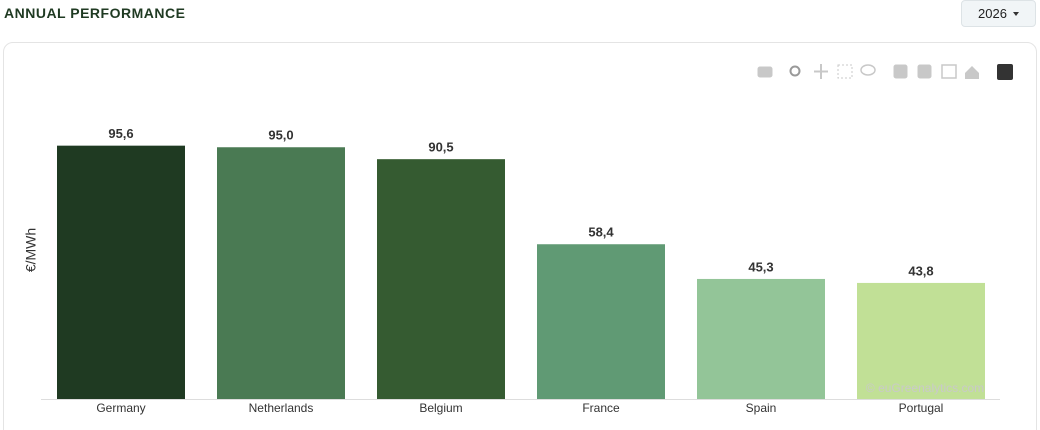 The width and height of the screenshot is (1040, 430). I want to click on value-label: 95,0, so click(280, 135).